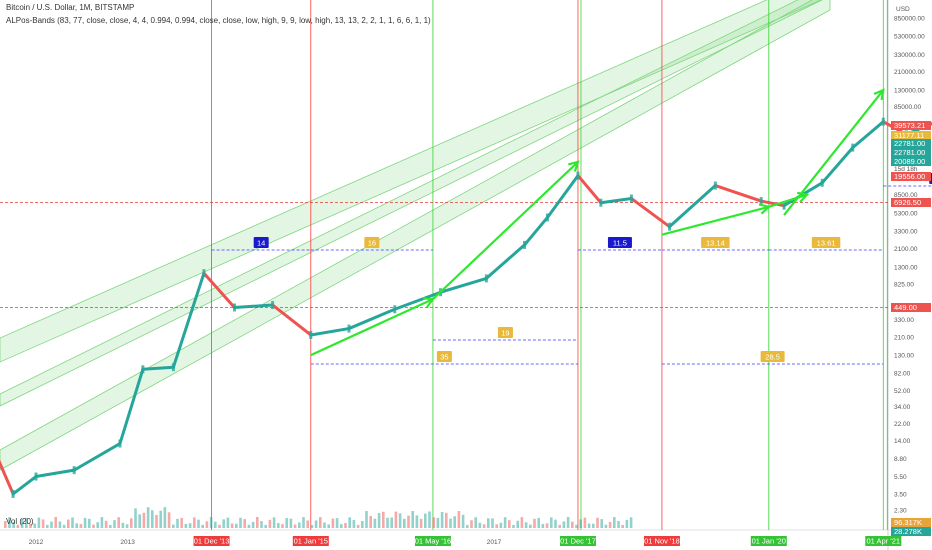  I want to click on cycle-label: 16, so click(372, 243).